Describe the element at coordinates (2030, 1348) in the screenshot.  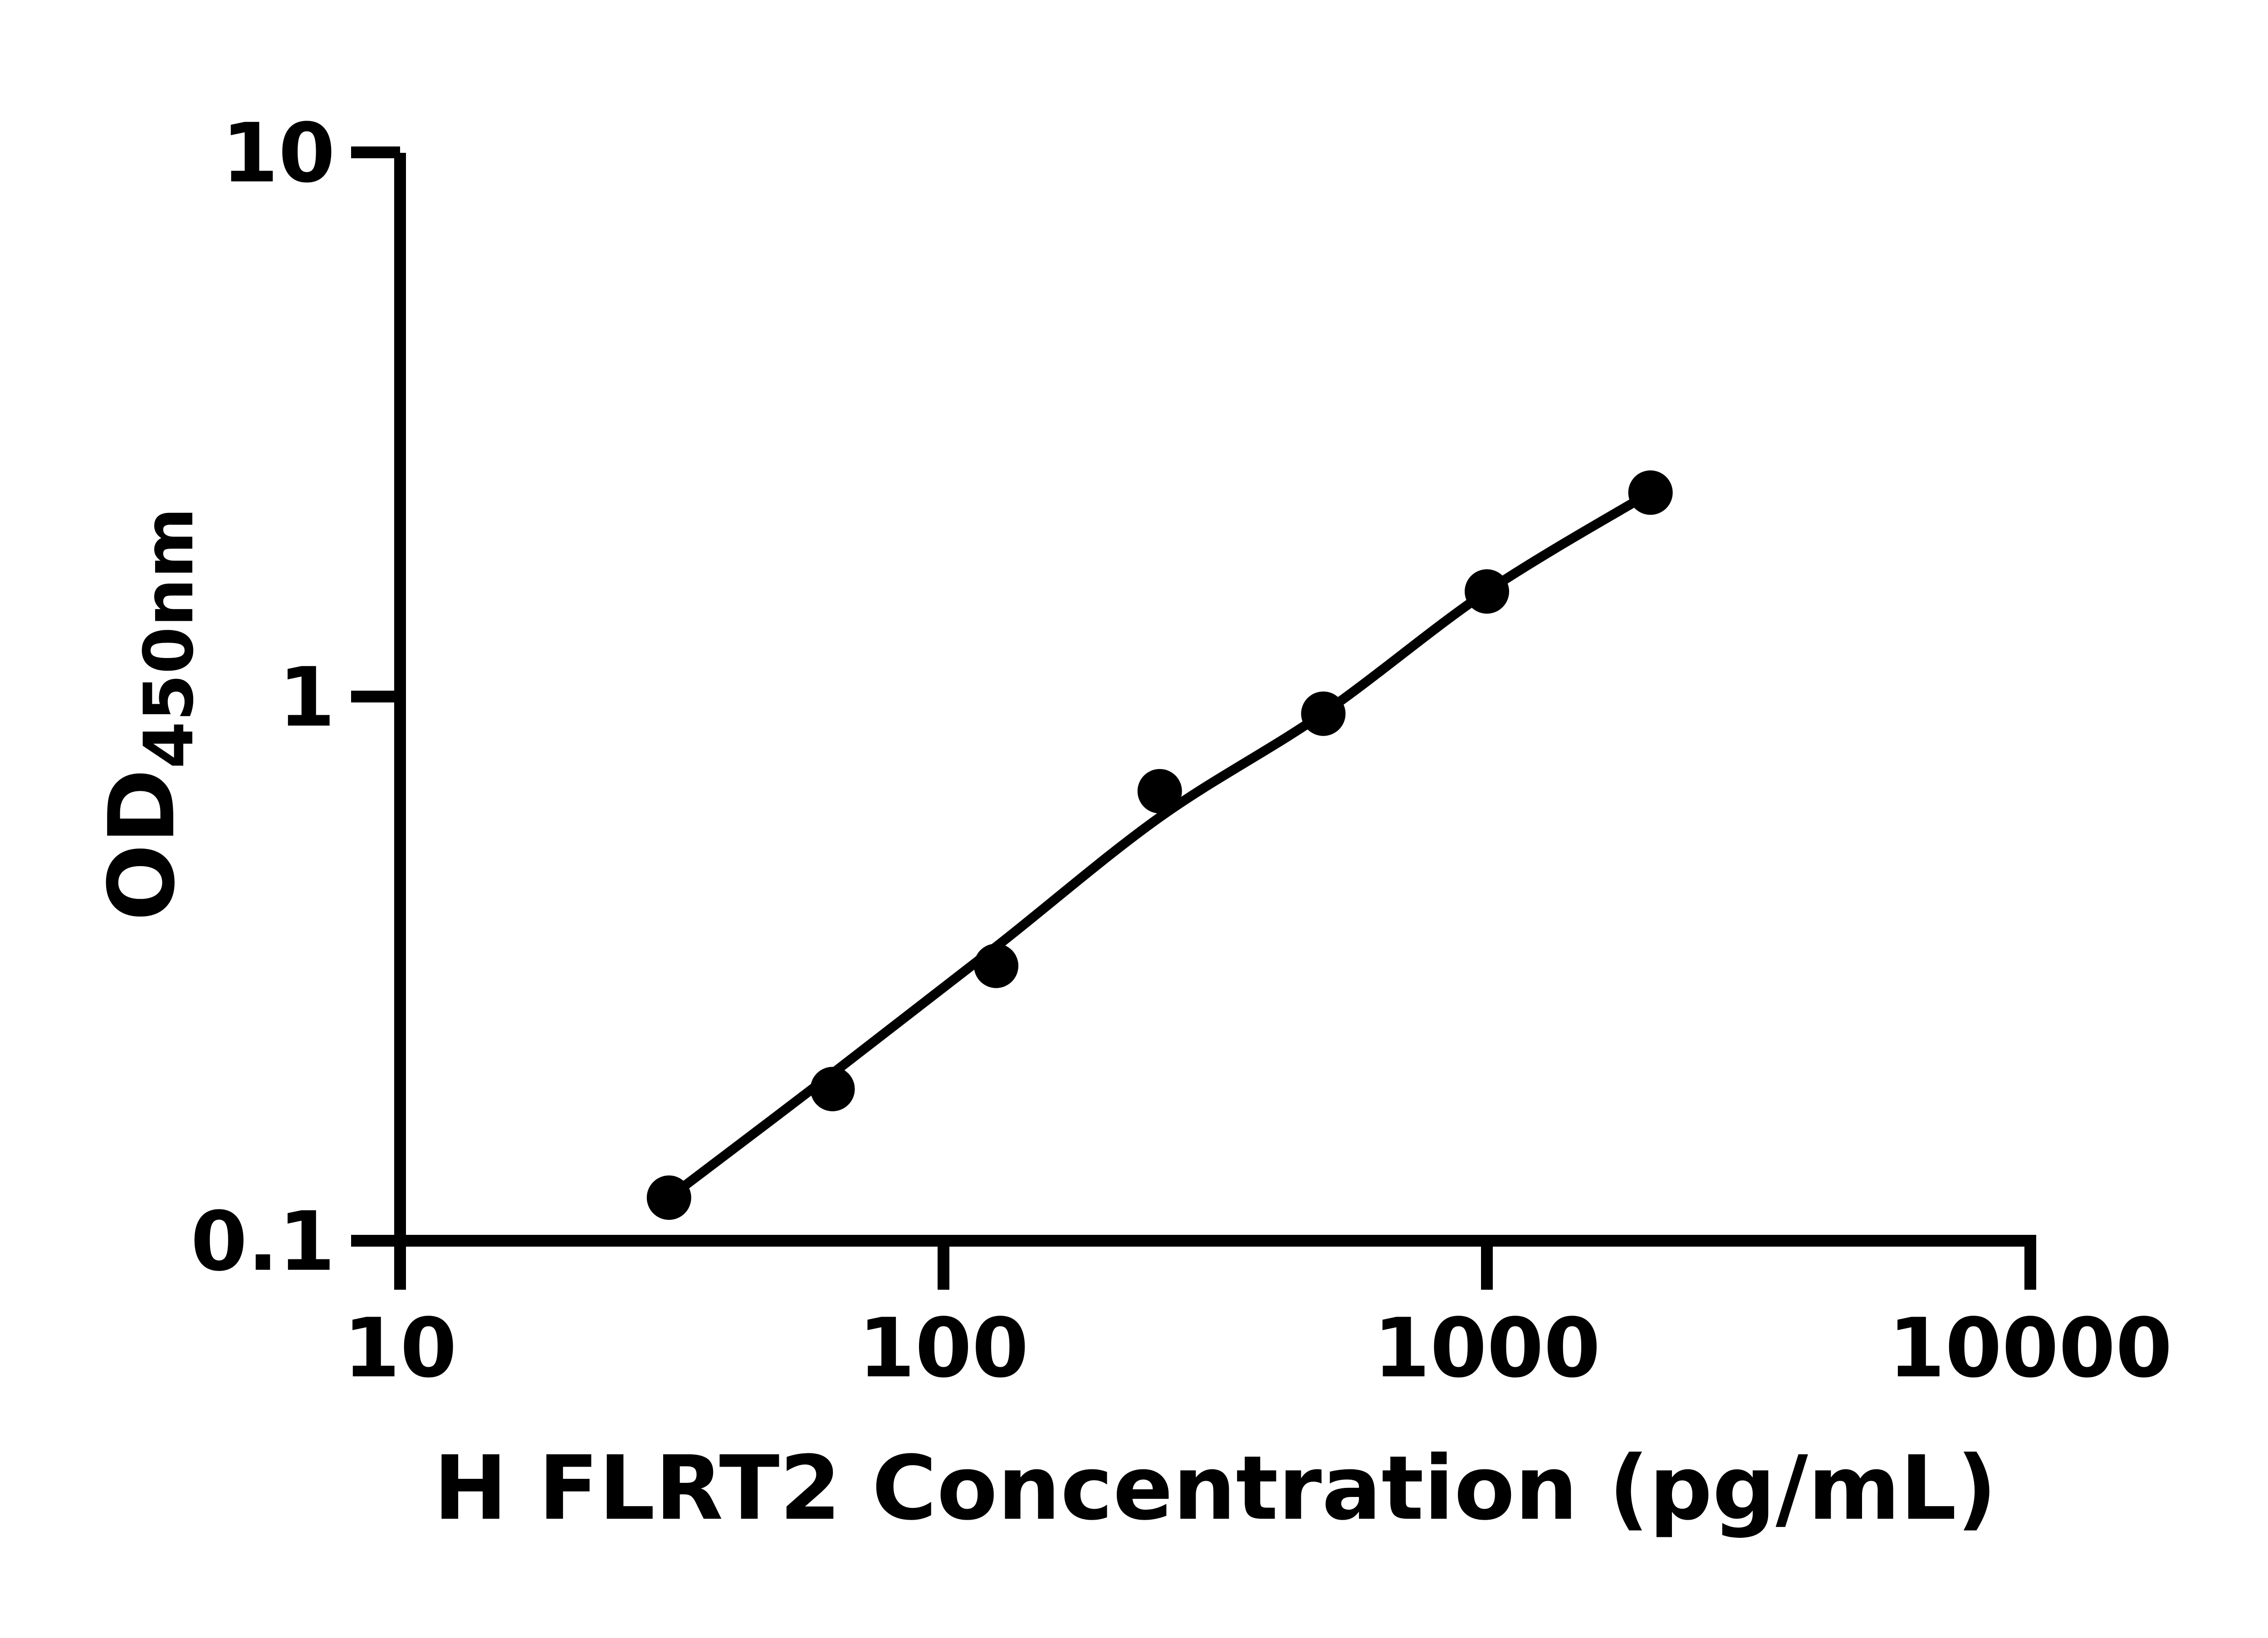
I see `x-tick-label-10000: 10000` at that location.